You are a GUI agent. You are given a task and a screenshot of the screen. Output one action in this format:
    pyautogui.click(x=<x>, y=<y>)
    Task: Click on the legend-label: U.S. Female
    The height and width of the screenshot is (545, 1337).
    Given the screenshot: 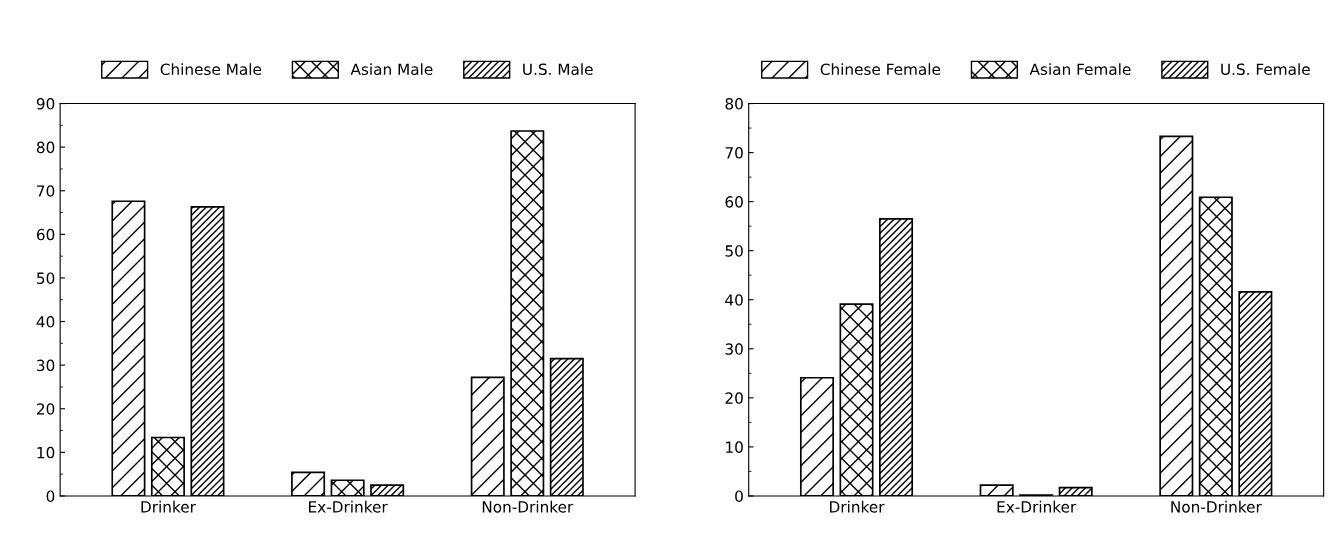 What is the action you would take?
    pyautogui.click(x=1265, y=69)
    